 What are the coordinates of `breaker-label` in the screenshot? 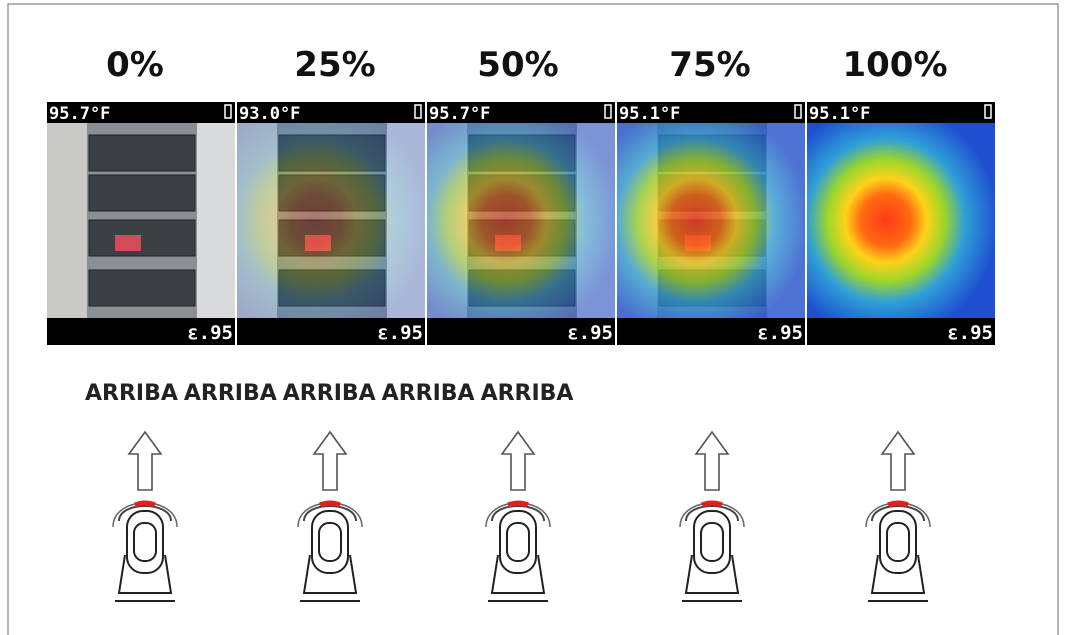 It's located at (128, 243).